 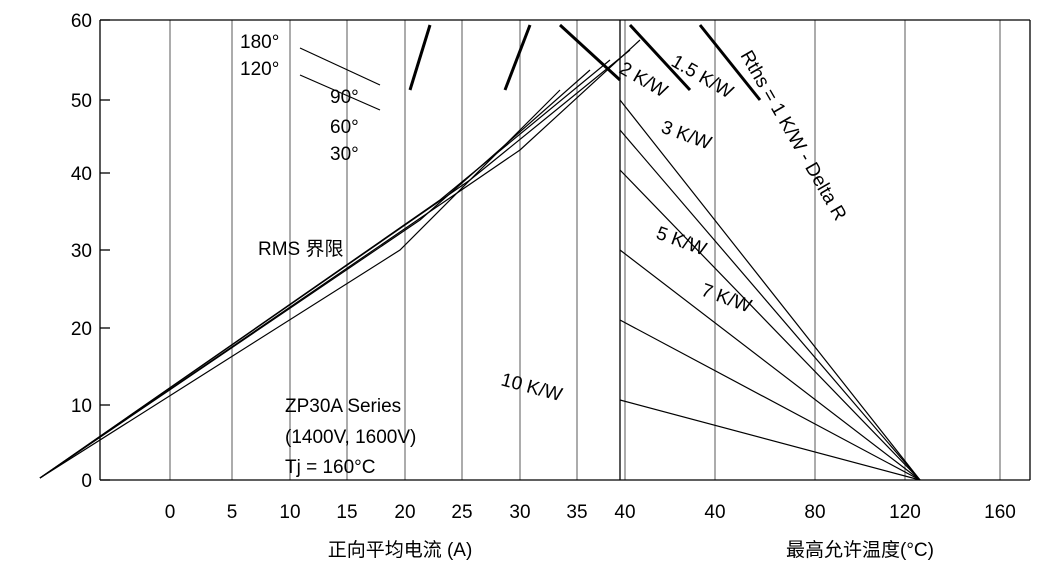 I want to click on x-tick-label: 0, so click(x=170, y=512).